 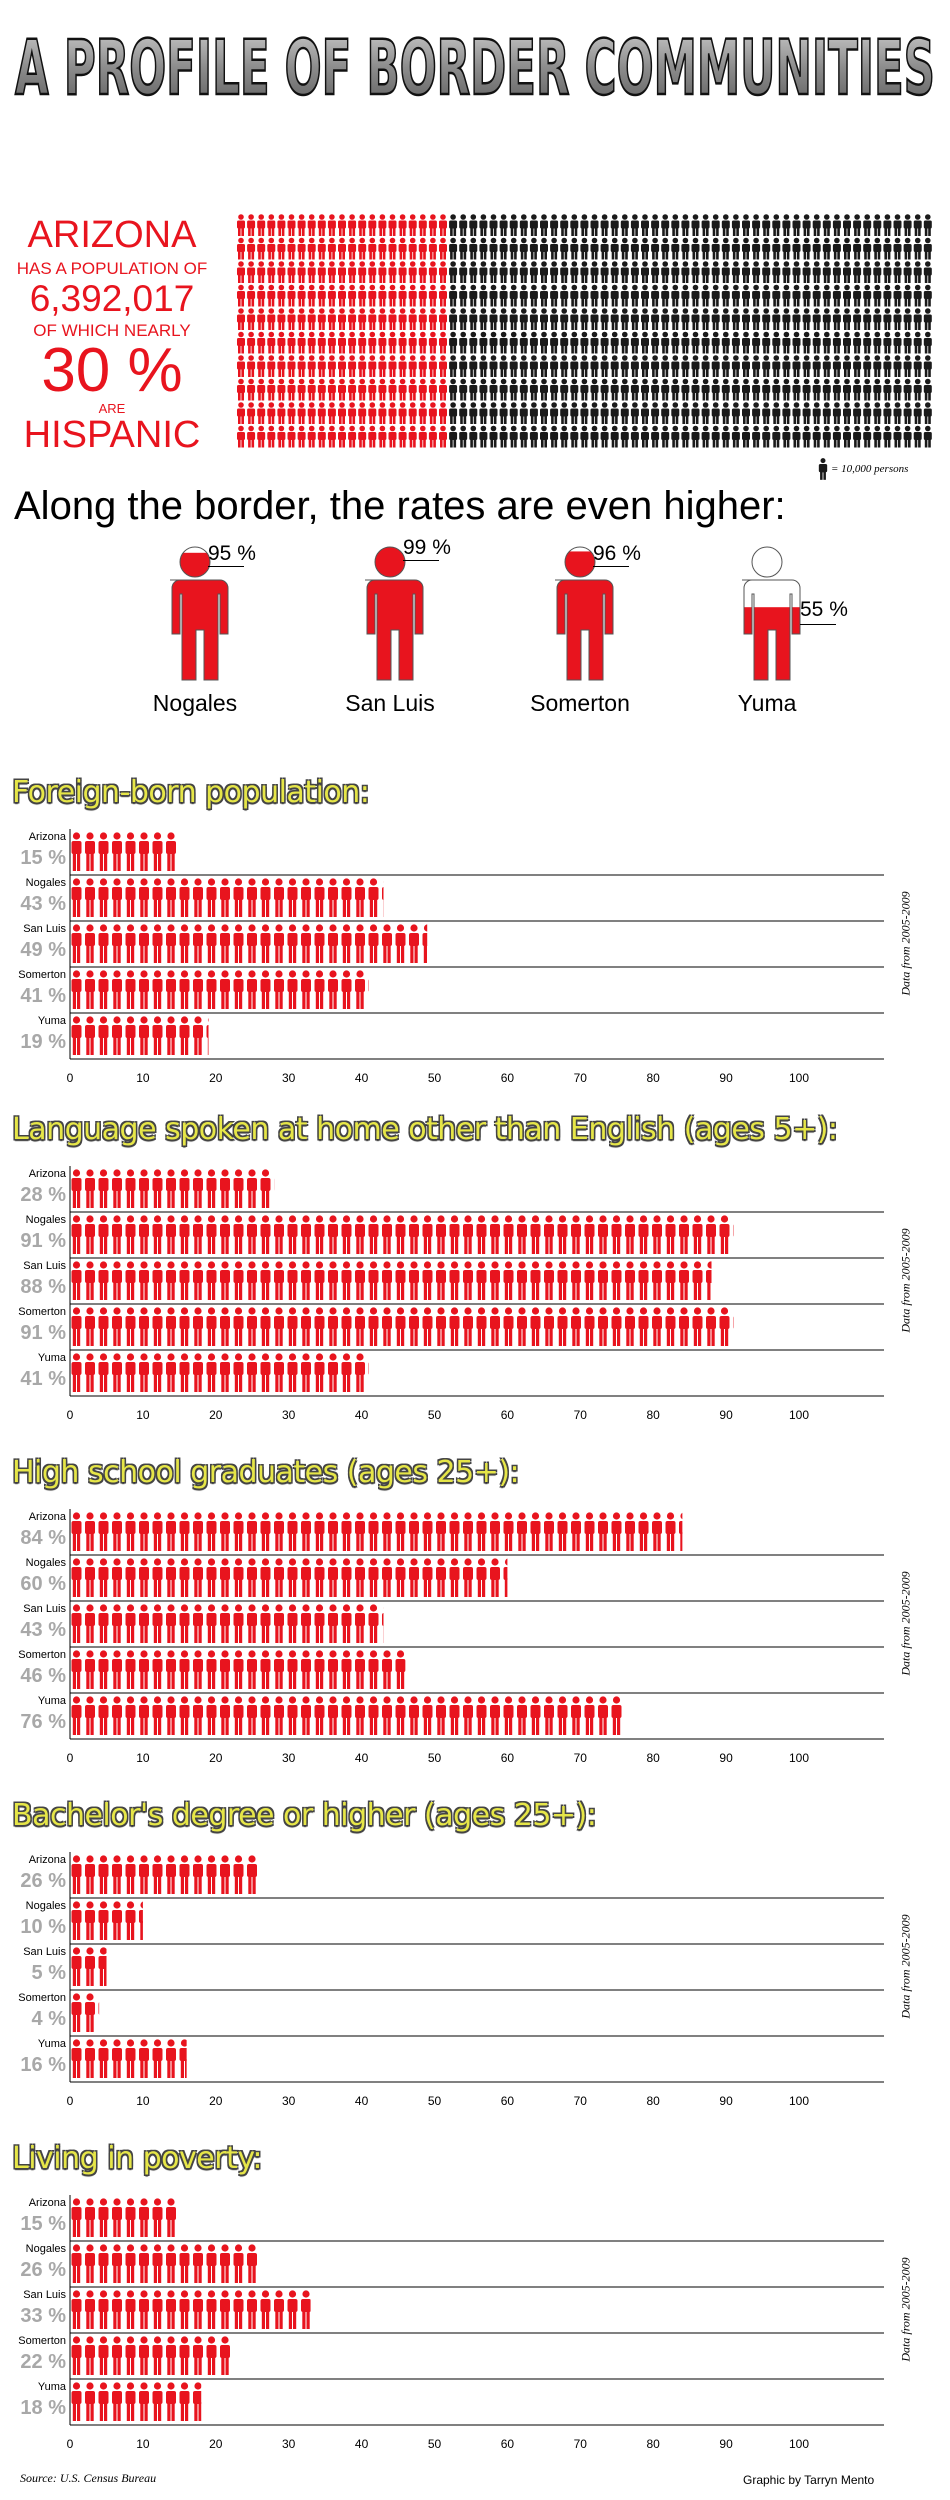 I want to click on chart-category-label: Somerton, so click(x=42, y=975).